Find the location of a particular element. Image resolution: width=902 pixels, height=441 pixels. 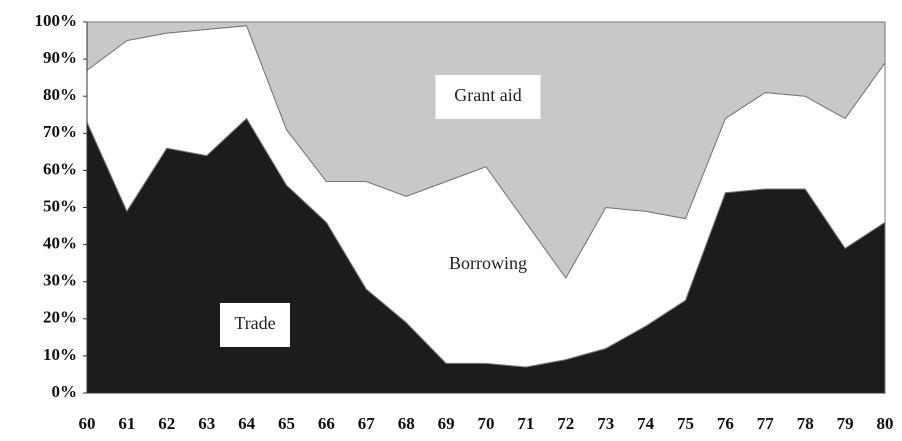

x-tick-label: 64 is located at coordinates (247, 423).